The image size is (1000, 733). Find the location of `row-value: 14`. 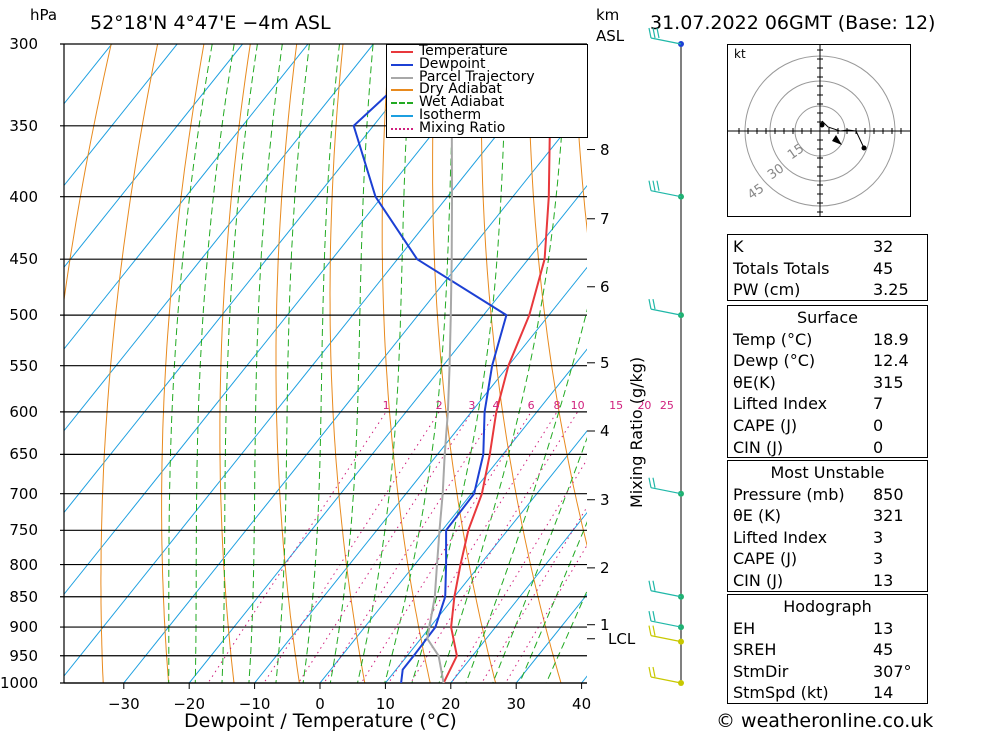

row-value: 14 is located at coordinates (883, 693).